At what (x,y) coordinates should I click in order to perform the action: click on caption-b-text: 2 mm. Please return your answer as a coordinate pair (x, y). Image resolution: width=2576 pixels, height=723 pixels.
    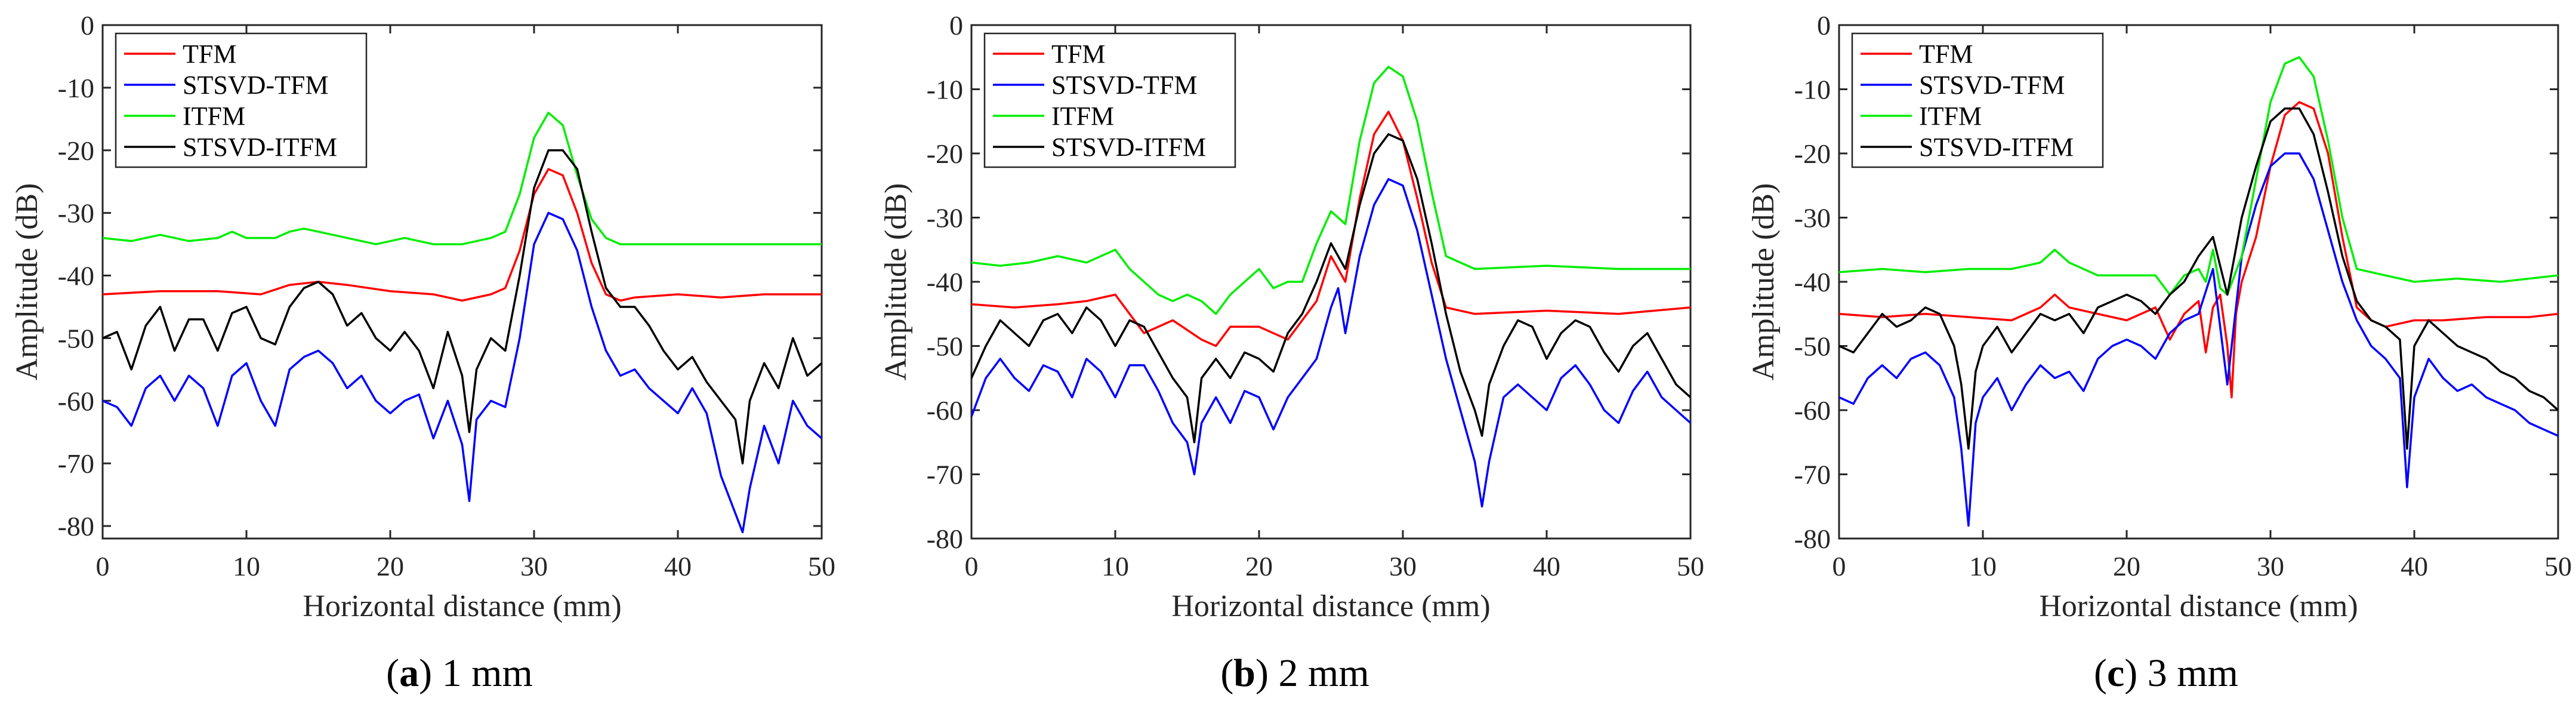
    Looking at the image, I should click on (1323, 673).